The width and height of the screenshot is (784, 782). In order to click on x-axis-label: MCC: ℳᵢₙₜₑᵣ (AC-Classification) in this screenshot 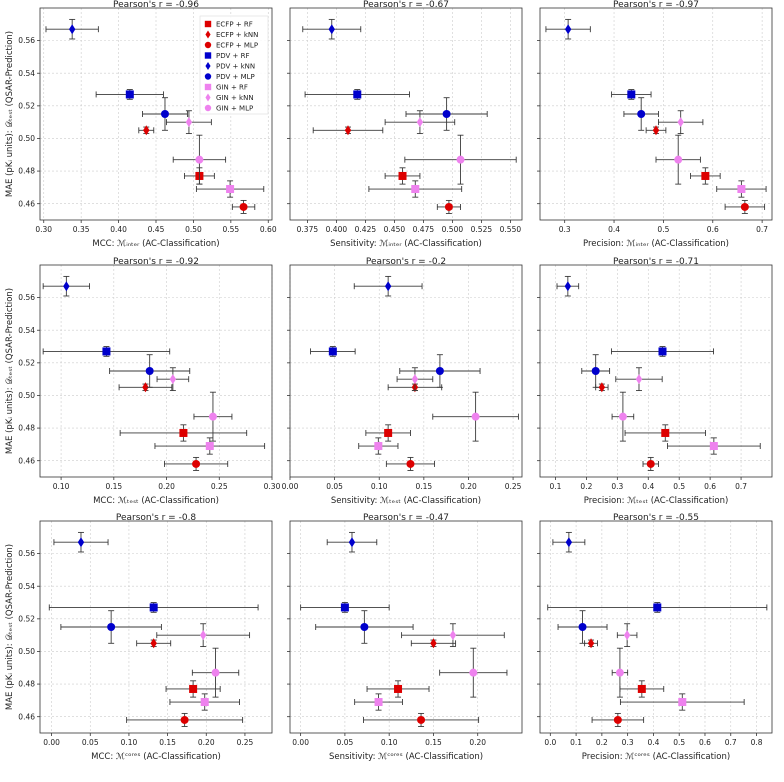, I will do `click(155, 244)`.